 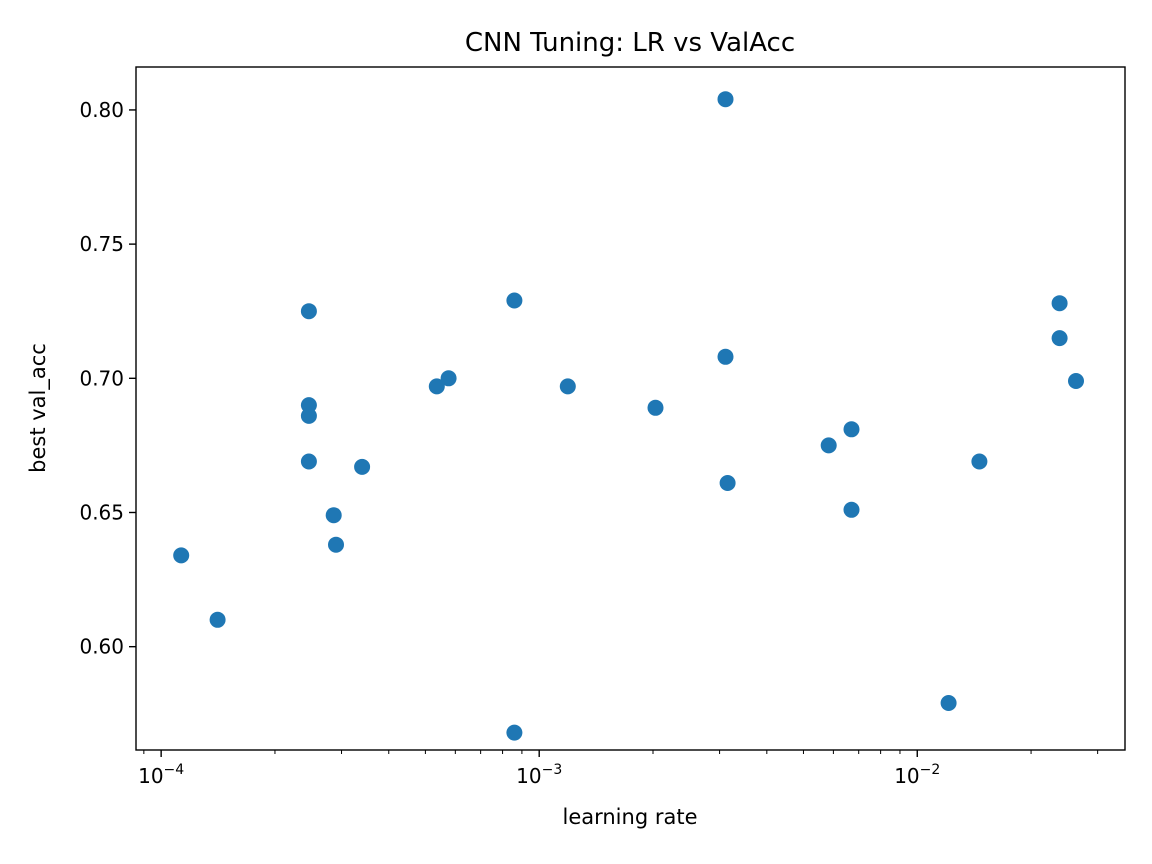 What do you see at coordinates (101, 512) in the screenshot?
I see `y-tick-label-1: 0.65` at bounding box center [101, 512].